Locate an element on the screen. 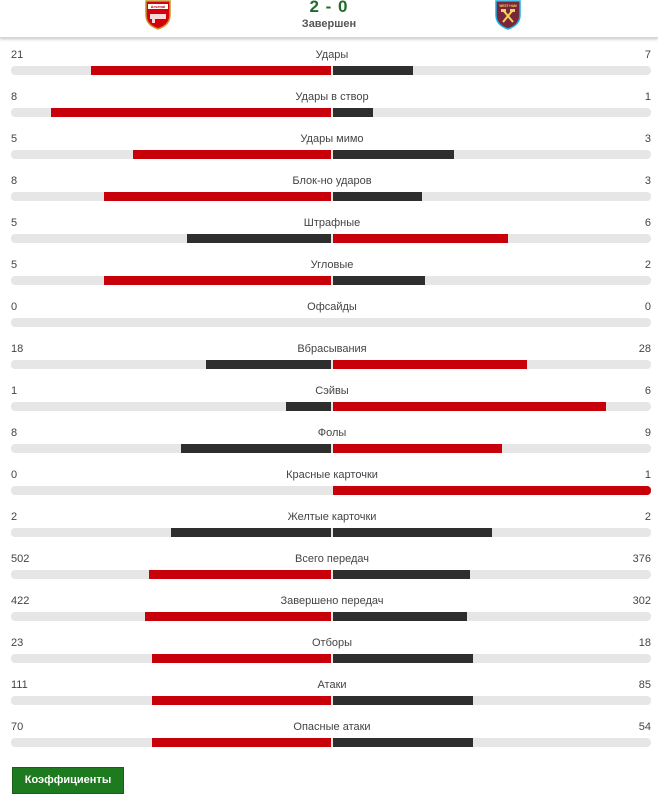 The image size is (658, 794). stat-name: Удары мимо is located at coordinates (332, 139).